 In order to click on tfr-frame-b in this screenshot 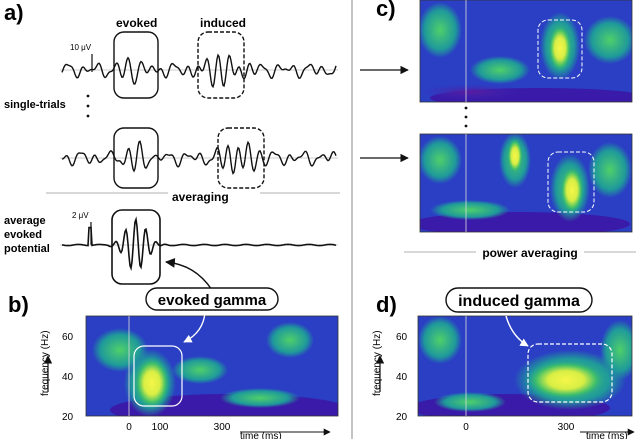, I will do `click(212, 366)`.